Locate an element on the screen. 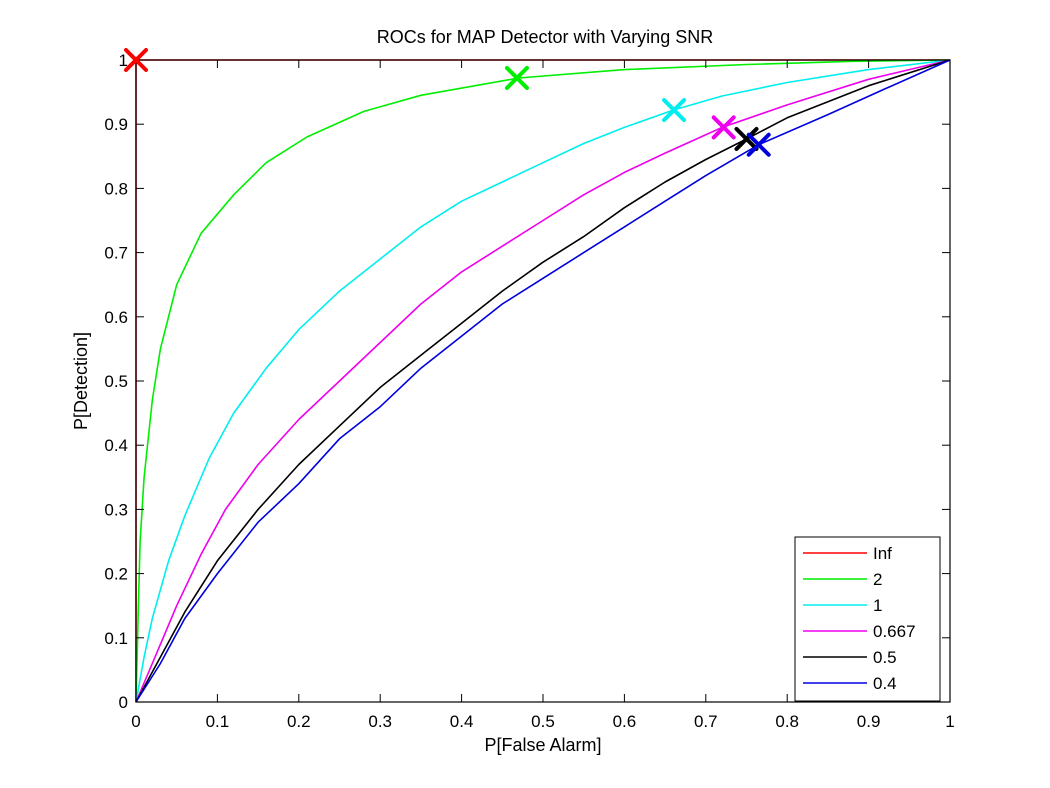 Image resolution: width=1050 pixels, height=788 pixels. y-tick-label: 0.7 is located at coordinates (116, 253).